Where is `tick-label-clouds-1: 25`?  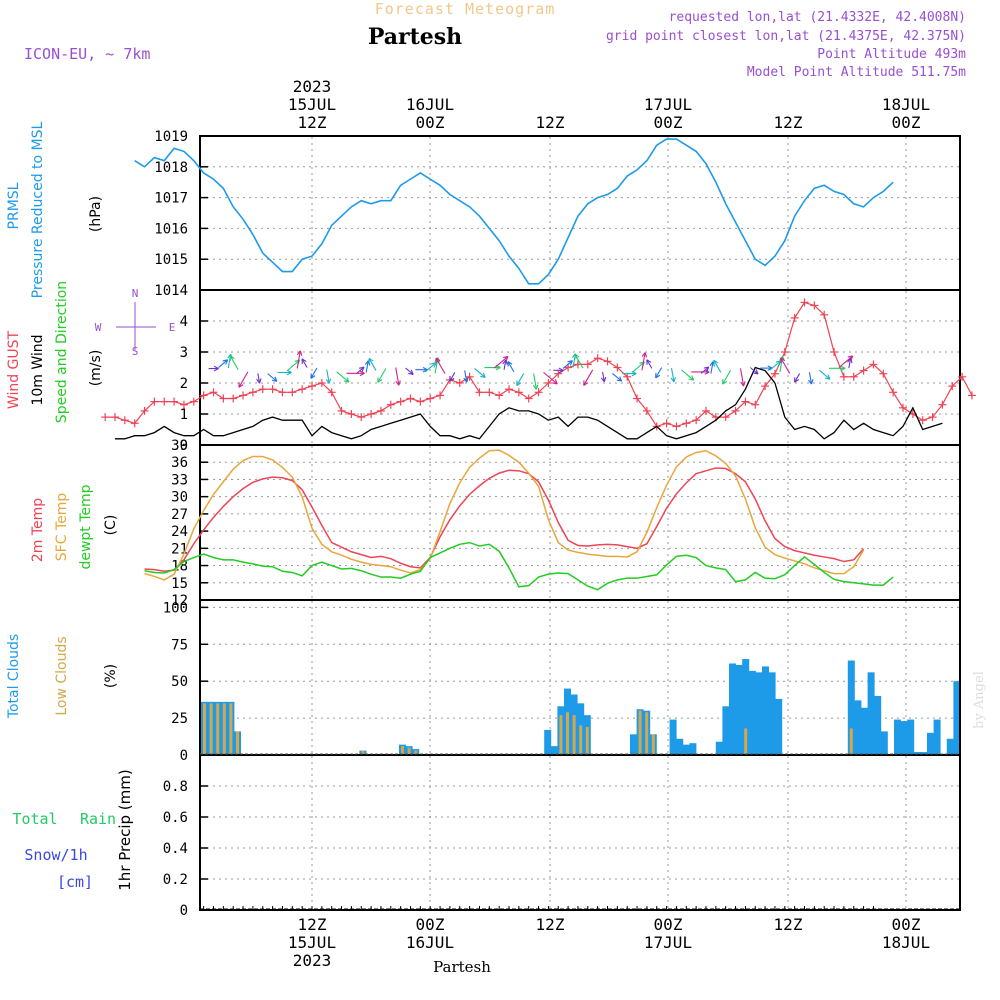 tick-label-clouds-1: 25 is located at coordinates (179, 719).